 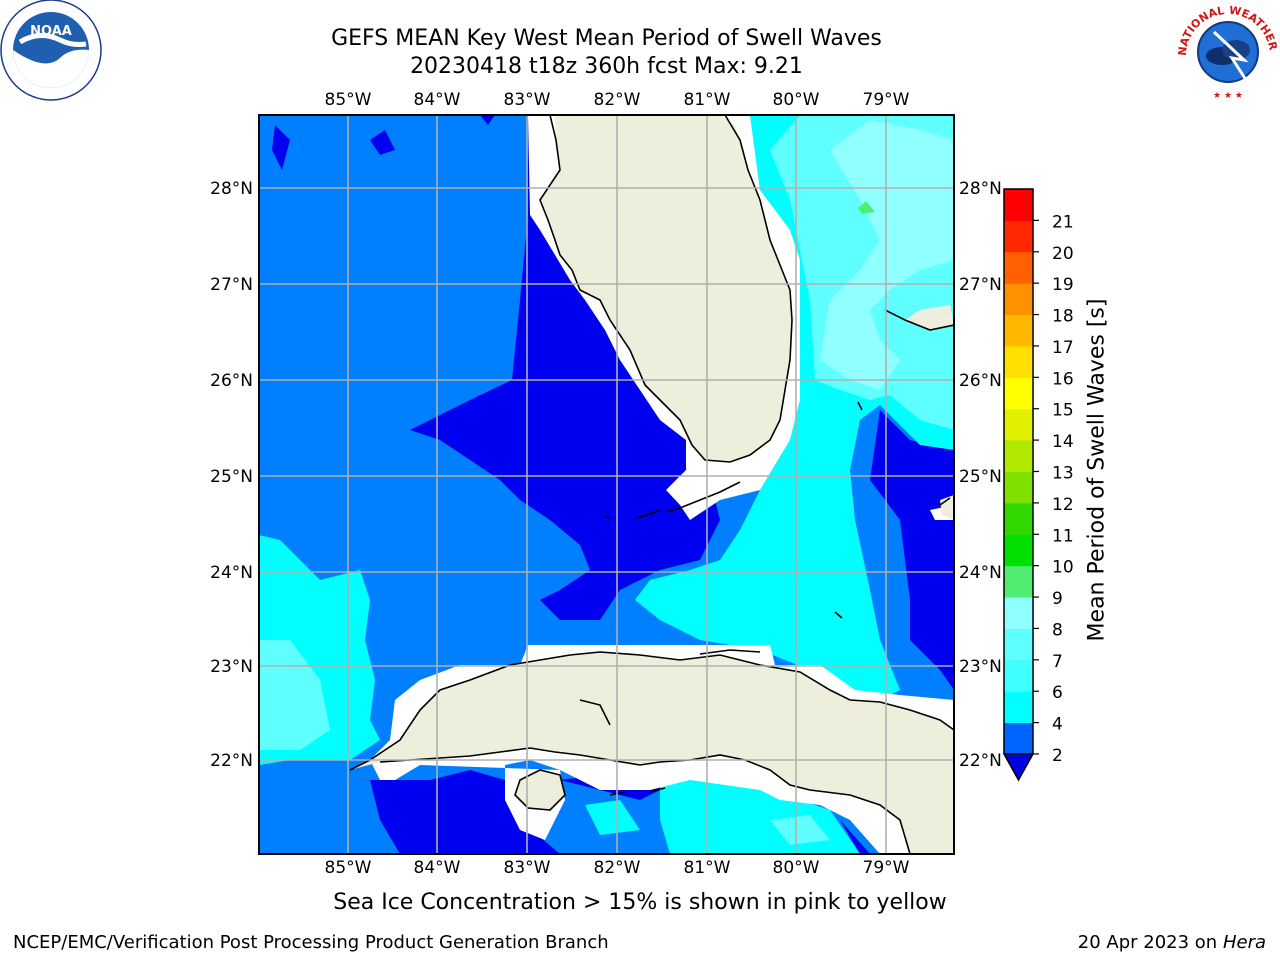 I want to click on field-below-2s-sw, so click(x=465, y=812).